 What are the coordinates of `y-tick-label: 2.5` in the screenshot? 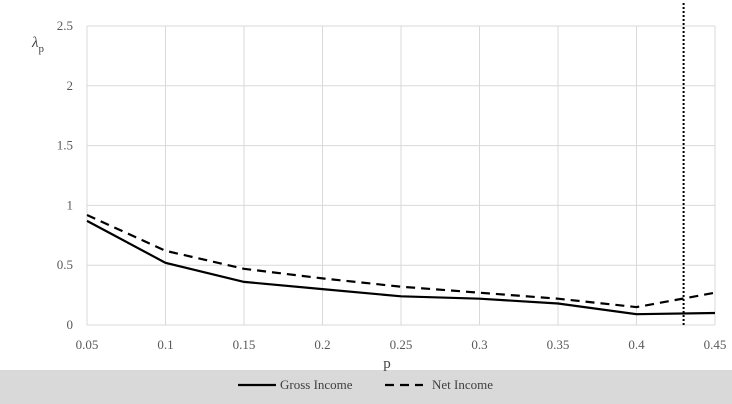 It's located at (65, 25).